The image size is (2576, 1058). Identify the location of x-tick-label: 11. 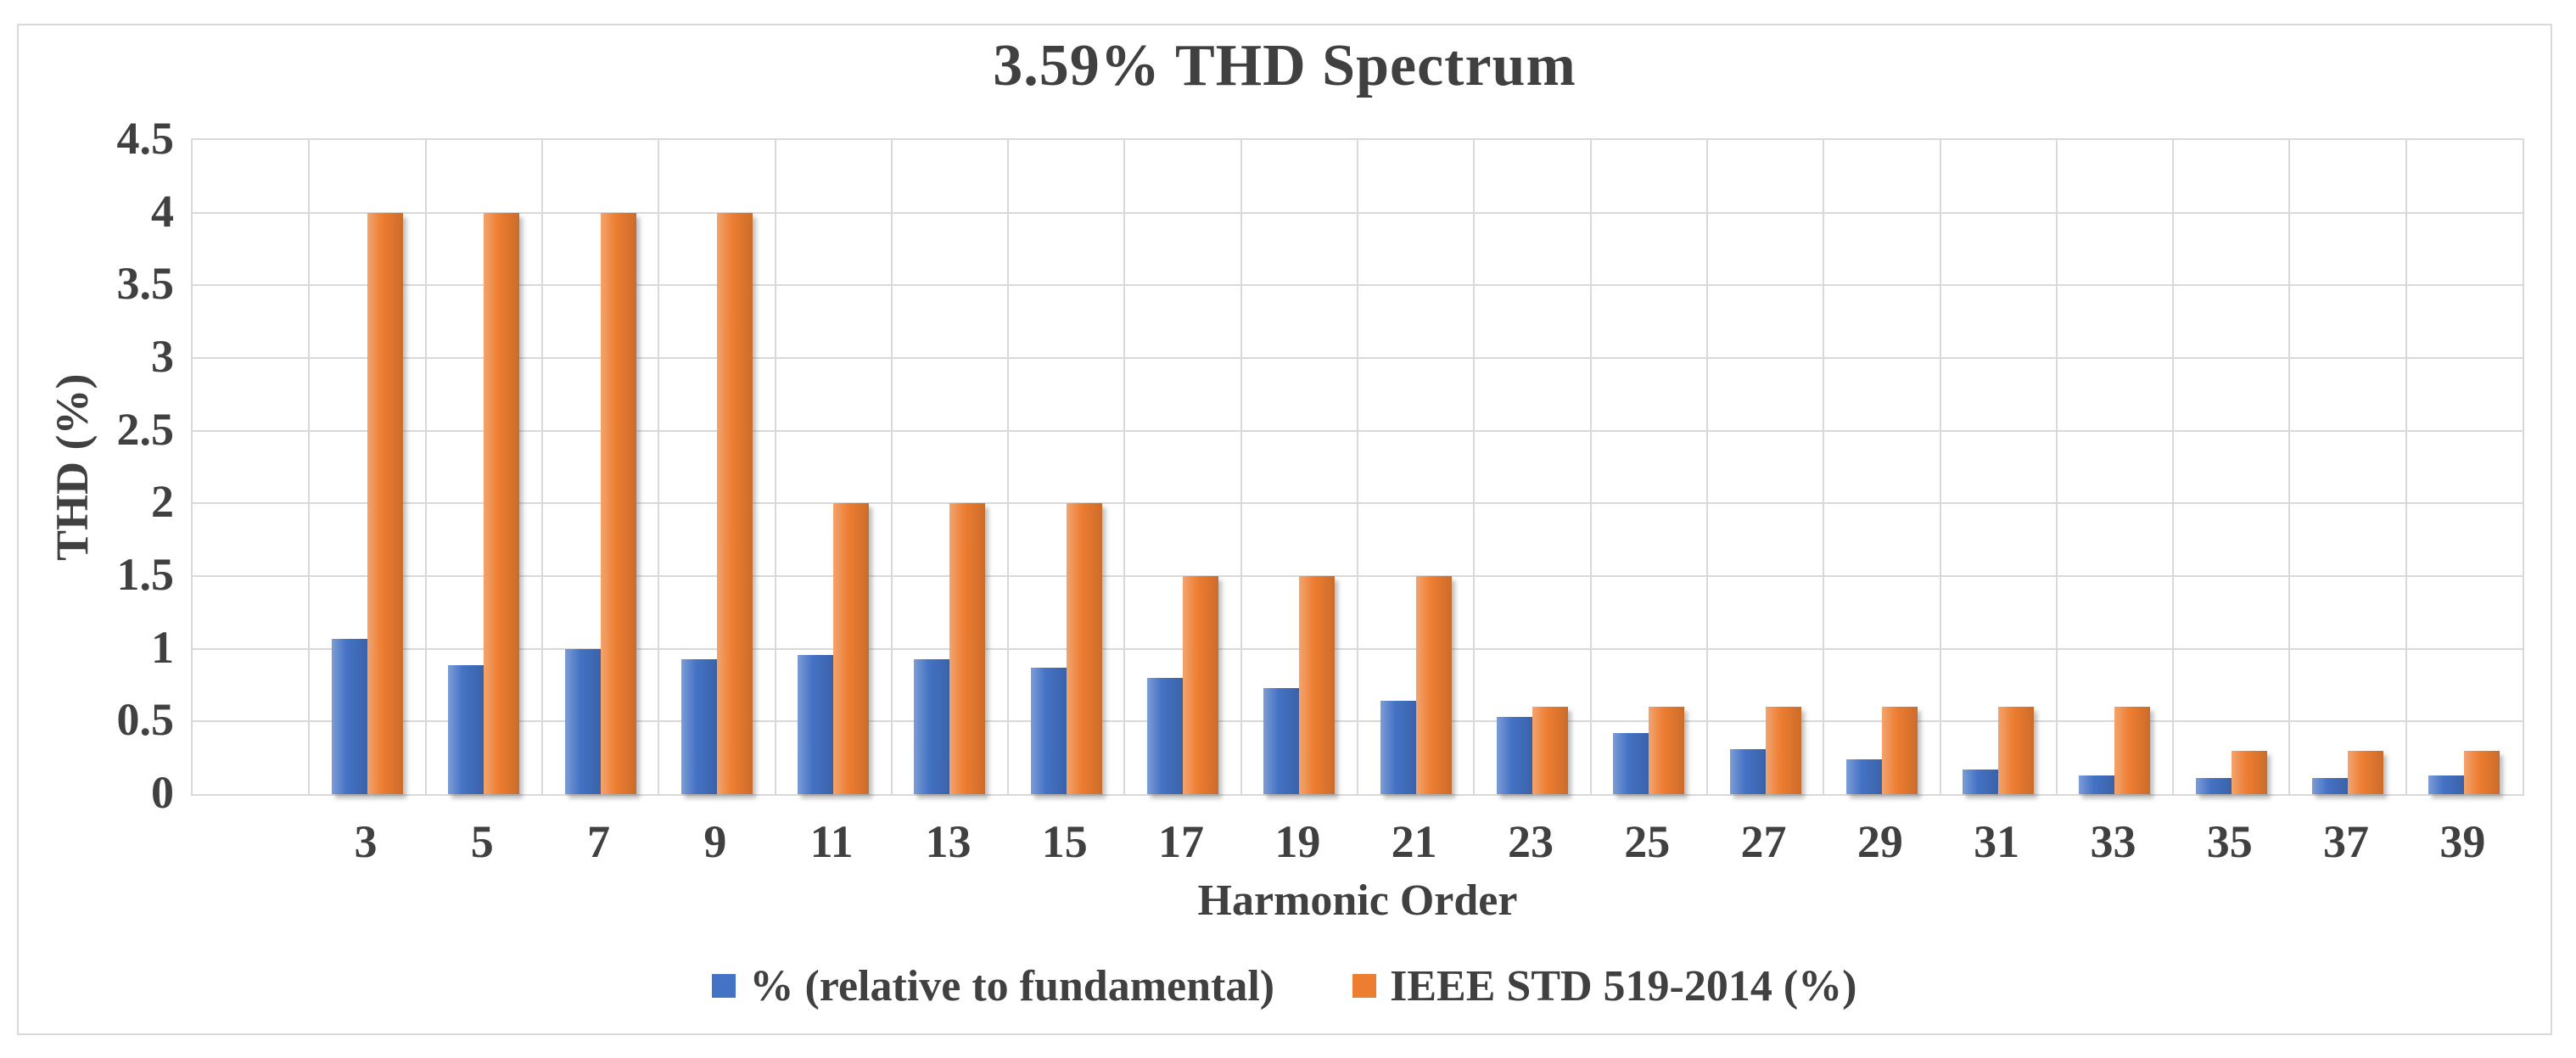
(831, 841).